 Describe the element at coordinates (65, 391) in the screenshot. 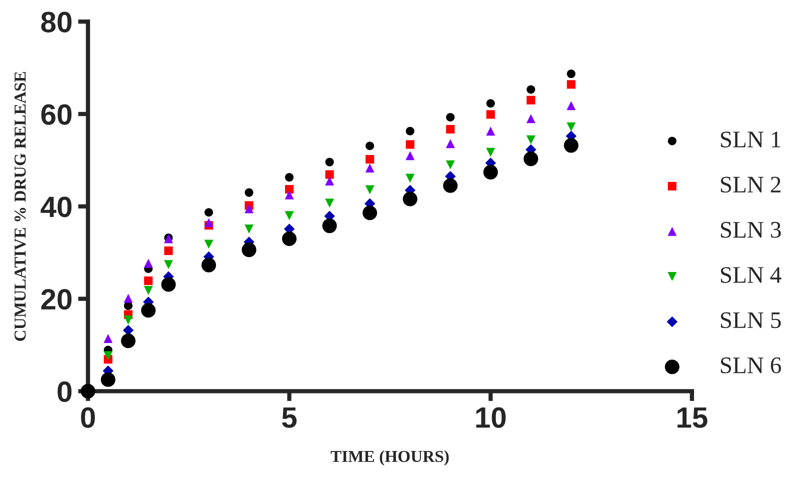

I see `y-tick-label: 0` at that location.